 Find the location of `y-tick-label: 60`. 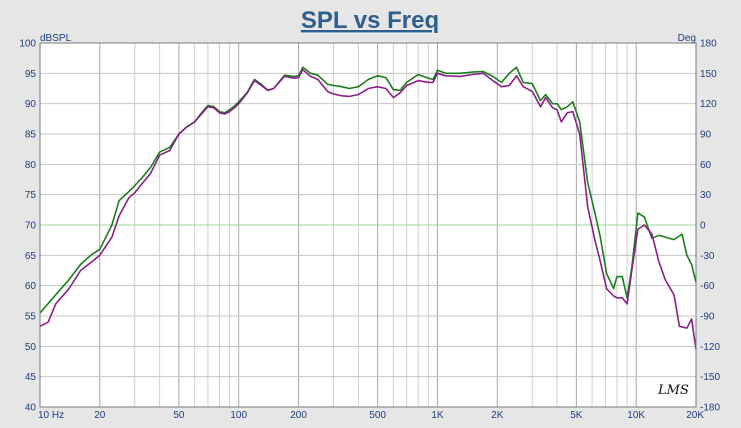

y-tick-label: 60 is located at coordinates (31, 286).